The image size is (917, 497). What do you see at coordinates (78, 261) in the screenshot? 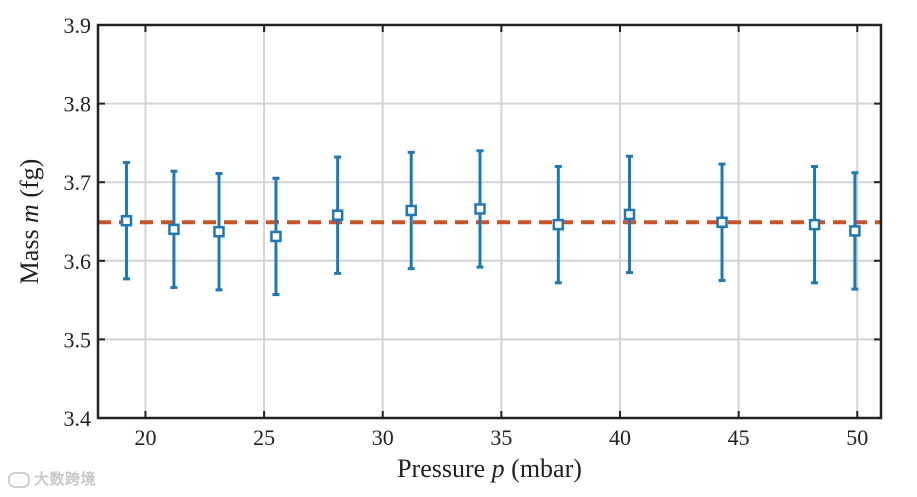
I see `y-tick-label: 3.6` at bounding box center [78, 261].